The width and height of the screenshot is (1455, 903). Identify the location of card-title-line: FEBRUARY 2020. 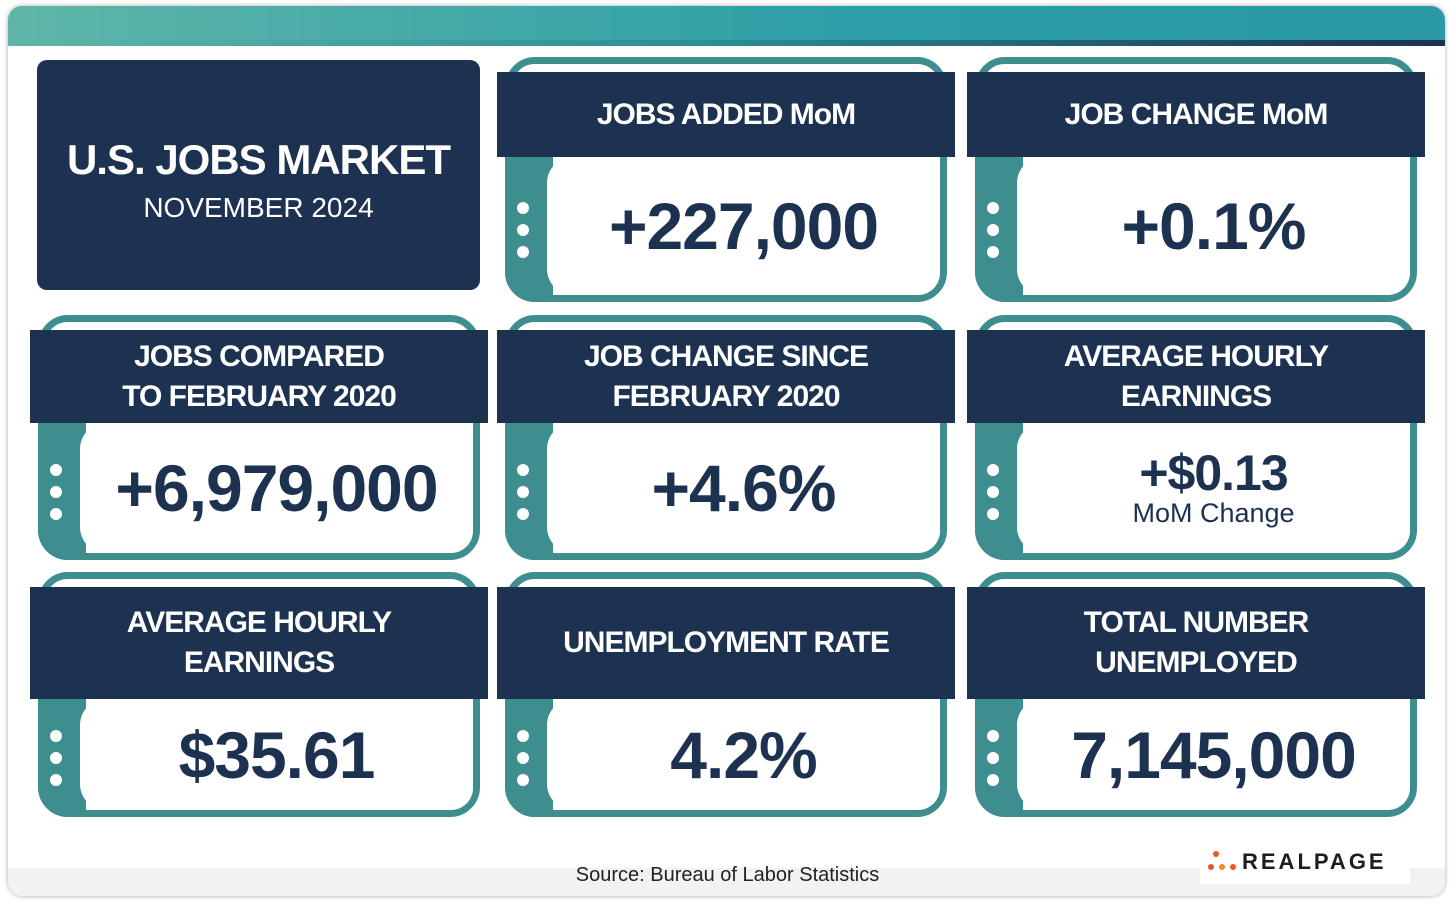
(726, 396).